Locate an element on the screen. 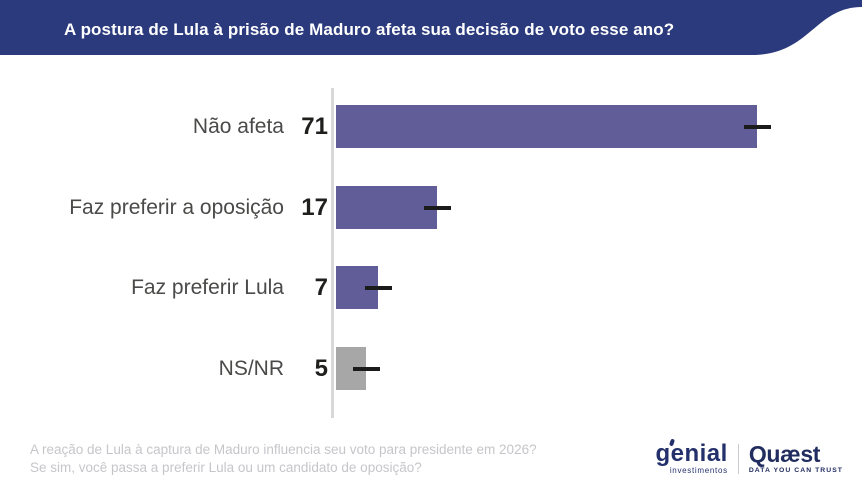 The image size is (862, 484). bar-value: 7 is located at coordinates (321, 287).